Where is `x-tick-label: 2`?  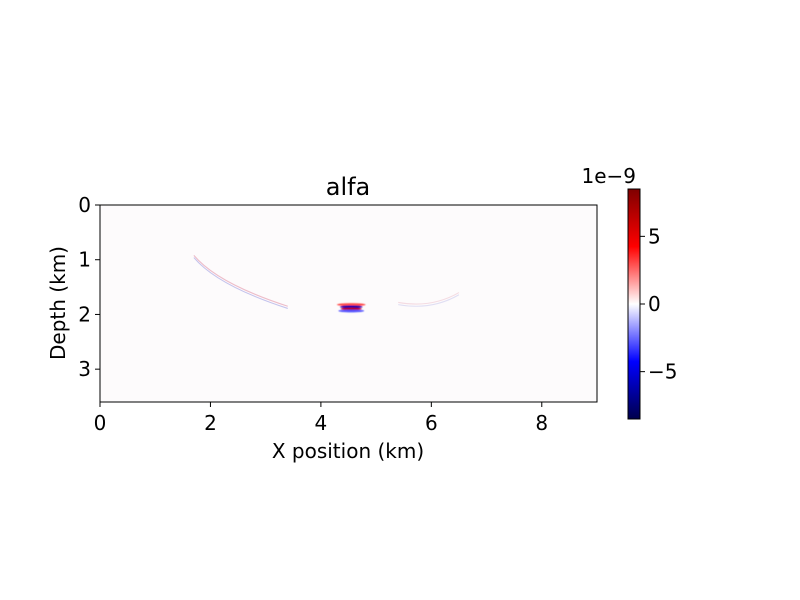 x-tick-label: 2 is located at coordinates (210, 423).